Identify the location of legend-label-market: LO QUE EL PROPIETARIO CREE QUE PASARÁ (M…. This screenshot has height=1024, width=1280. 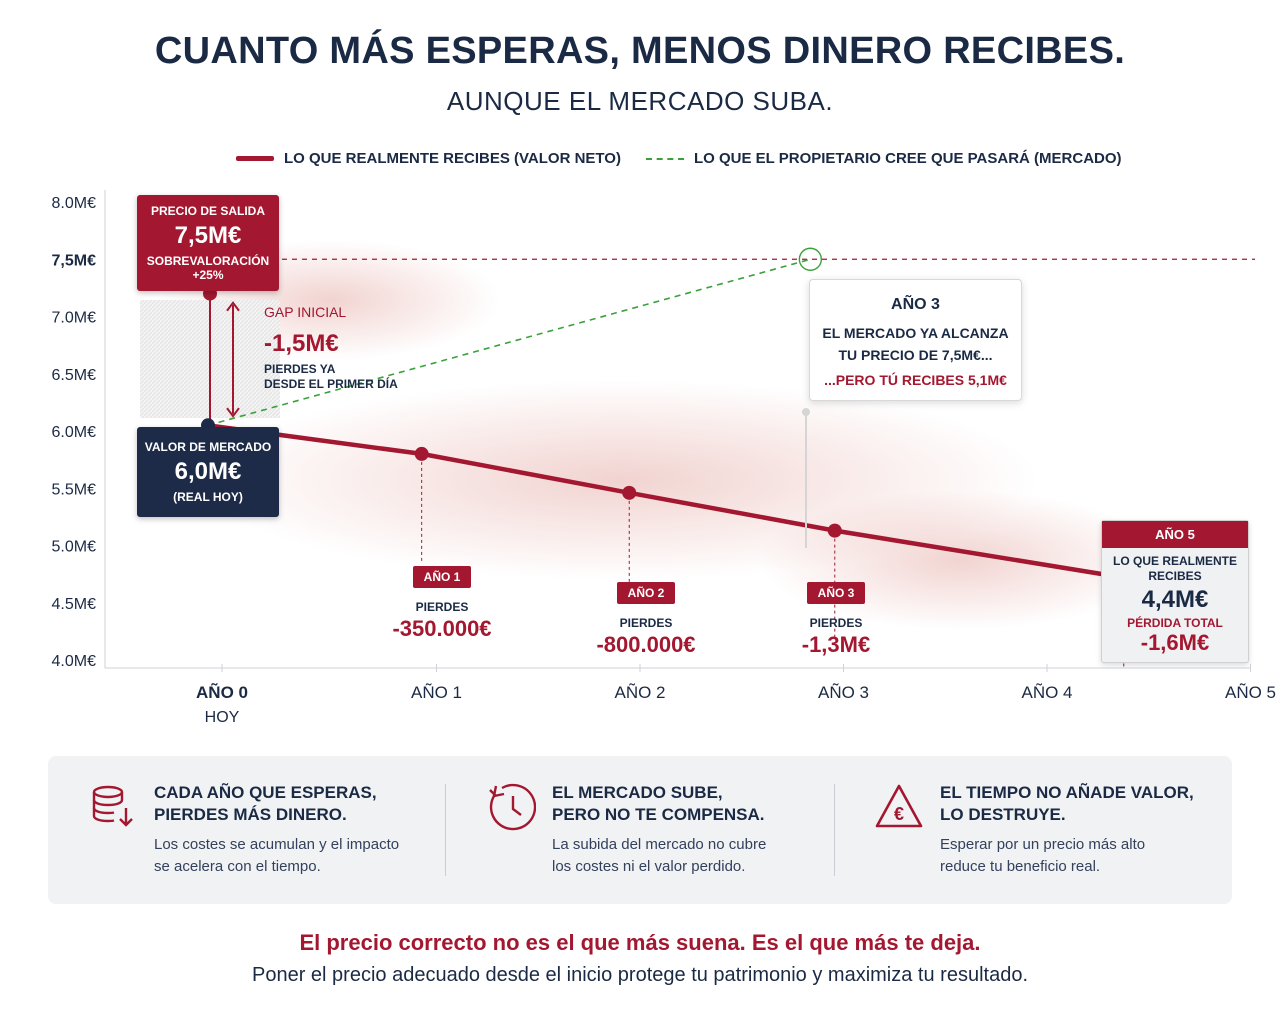
(908, 158).